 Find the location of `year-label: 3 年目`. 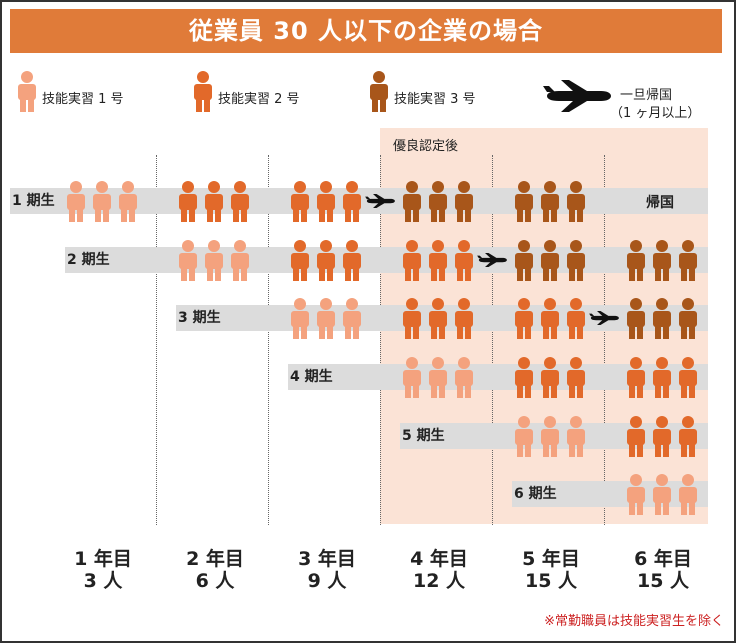

year-label: 3 年目 is located at coordinates (327, 559).